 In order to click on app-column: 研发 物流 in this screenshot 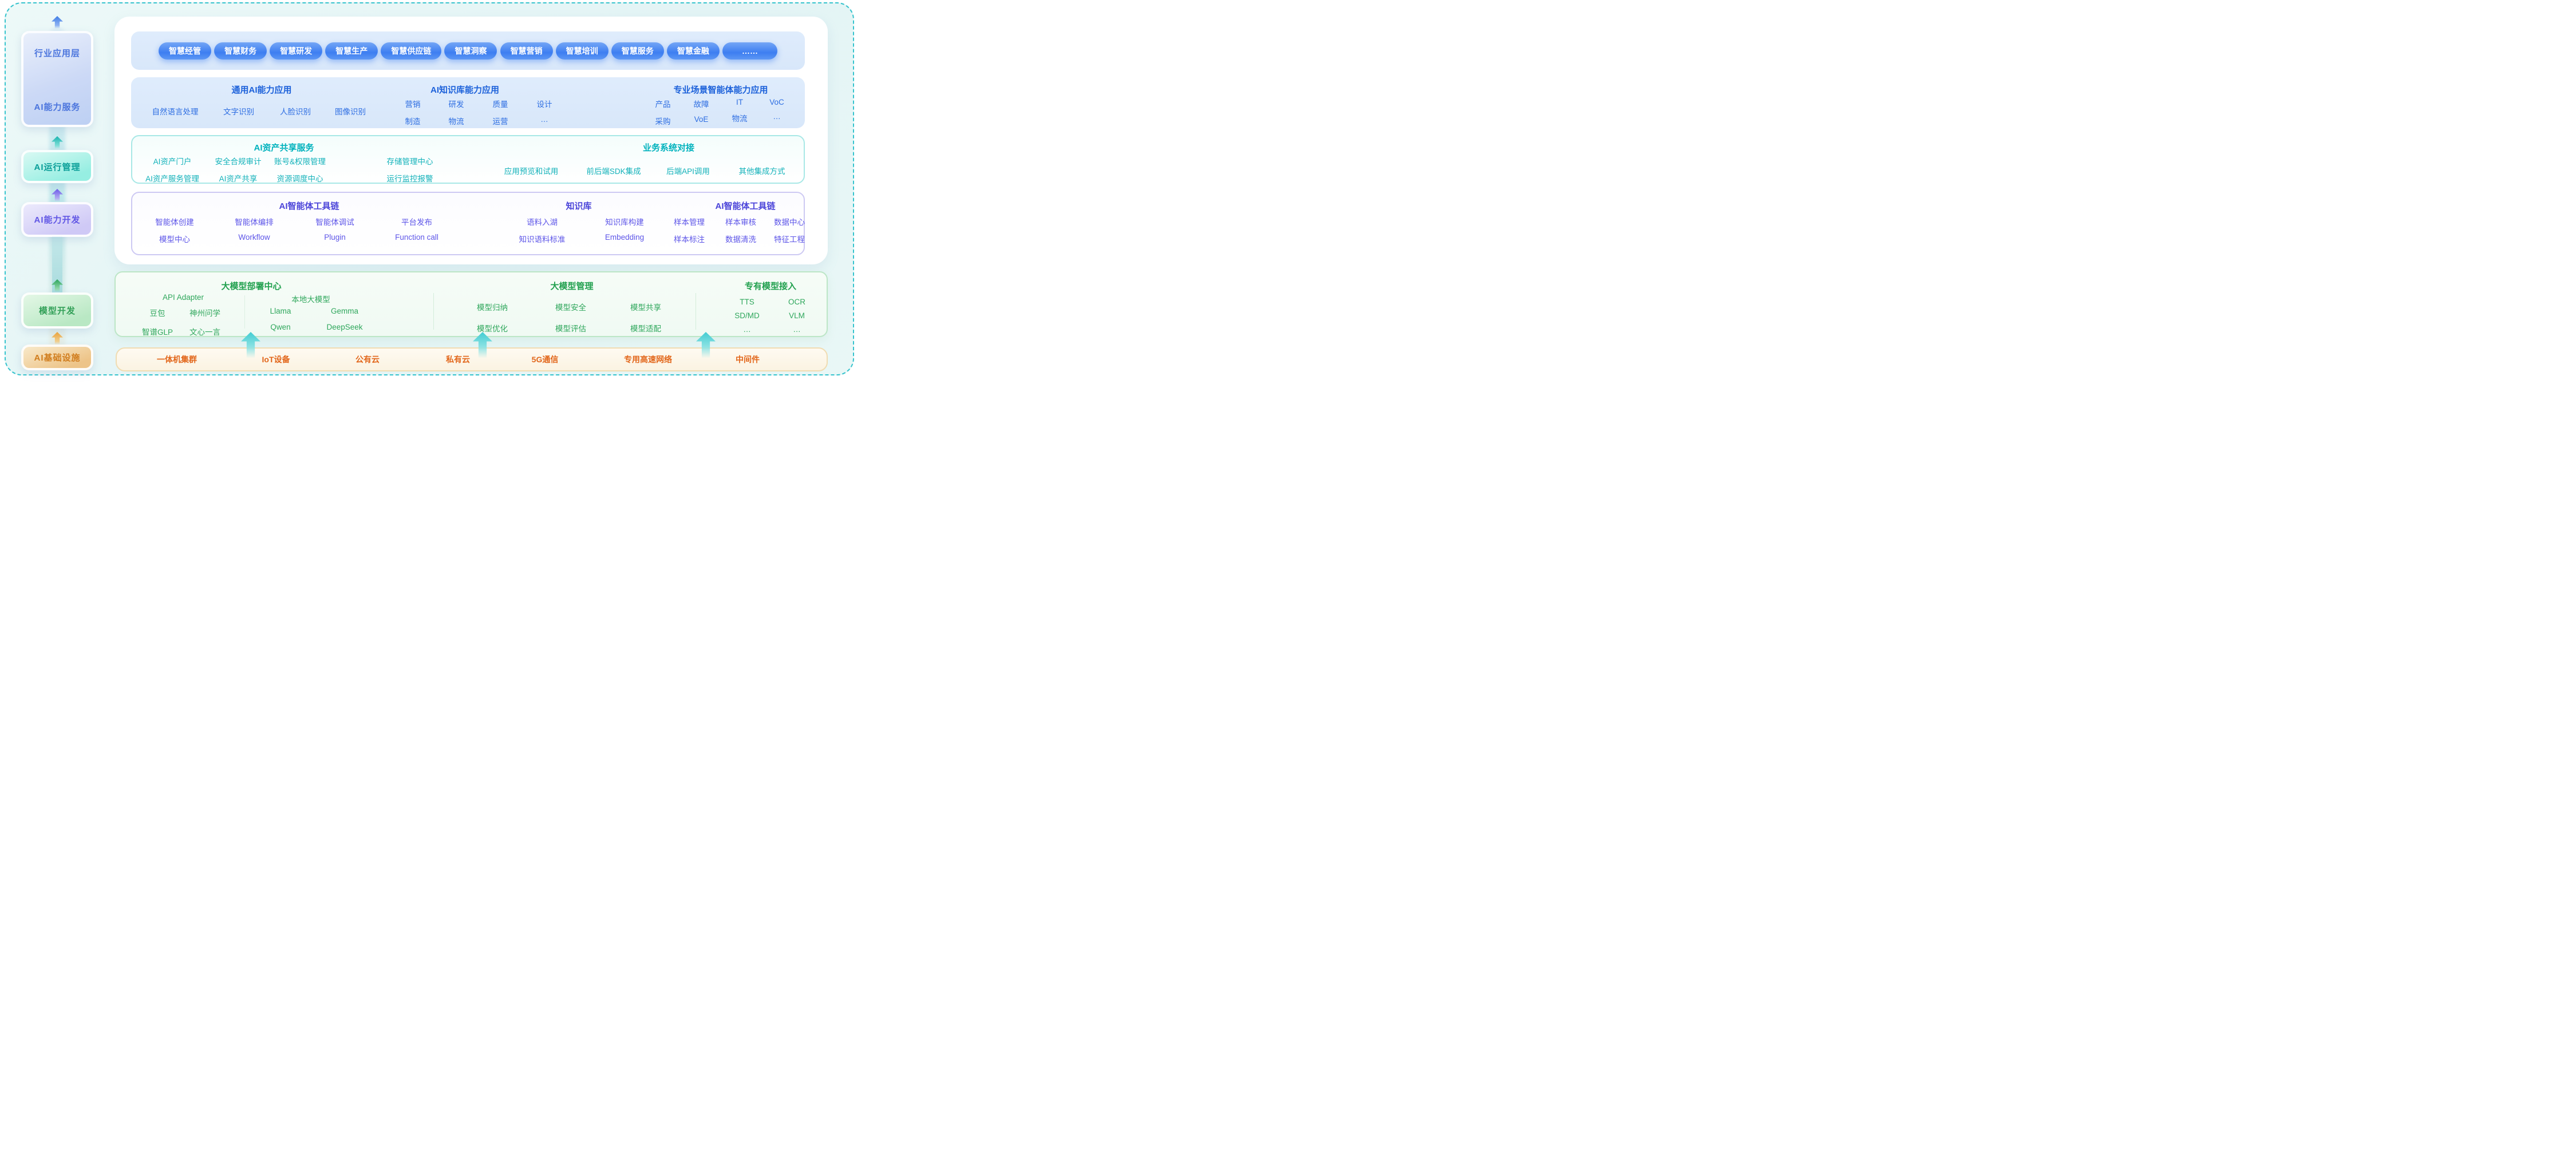, I will do `click(456, 112)`.